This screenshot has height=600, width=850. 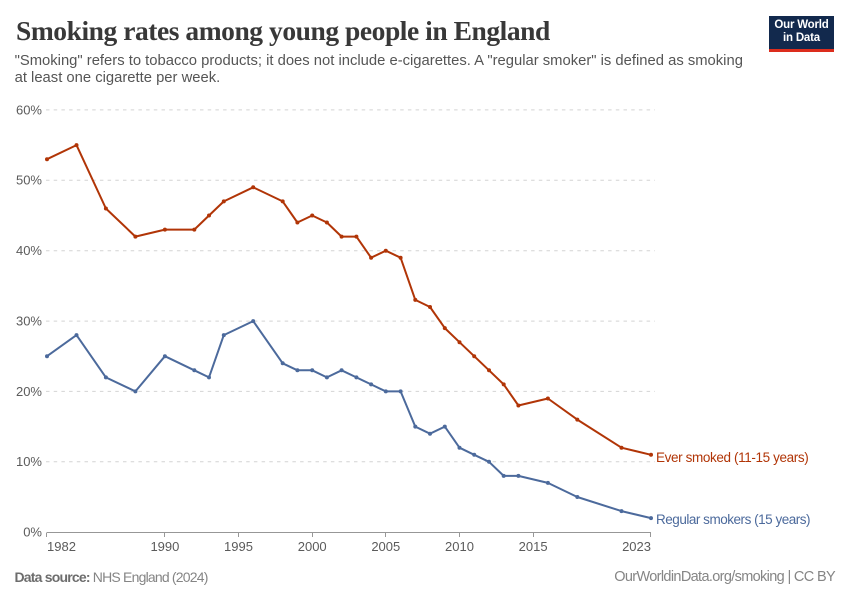 What do you see at coordinates (32, 532) in the screenshot?
I see `svg-text: 0%` at bounding box center [32, 532].